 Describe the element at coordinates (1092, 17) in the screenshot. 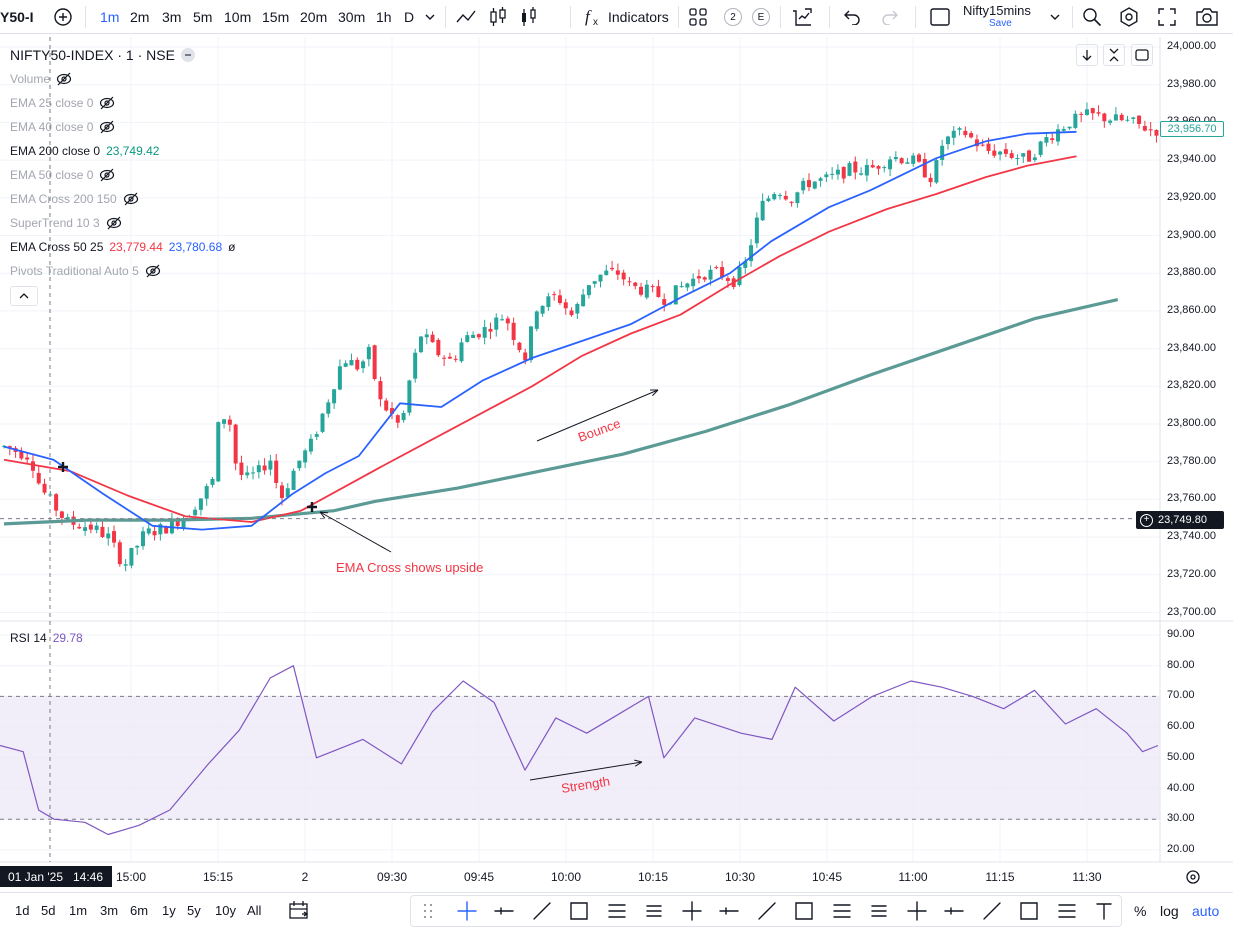

I see `quick-search-icon` at that location.